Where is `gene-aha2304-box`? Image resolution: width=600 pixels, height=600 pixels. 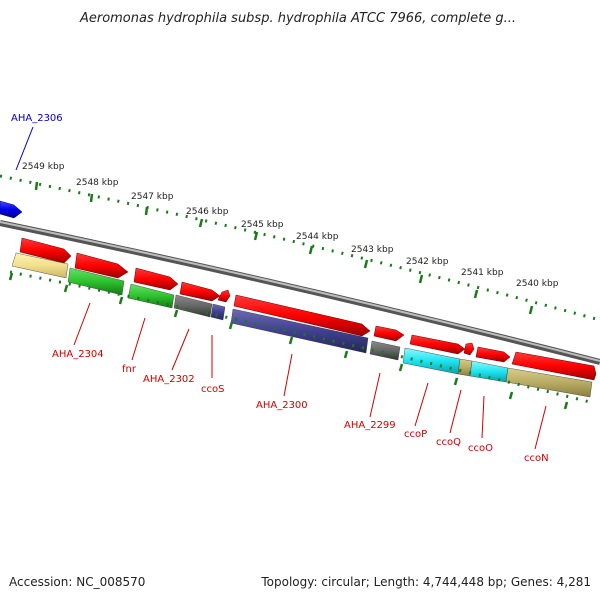 gene-aha2304-box is located at coordinates (40, 265).